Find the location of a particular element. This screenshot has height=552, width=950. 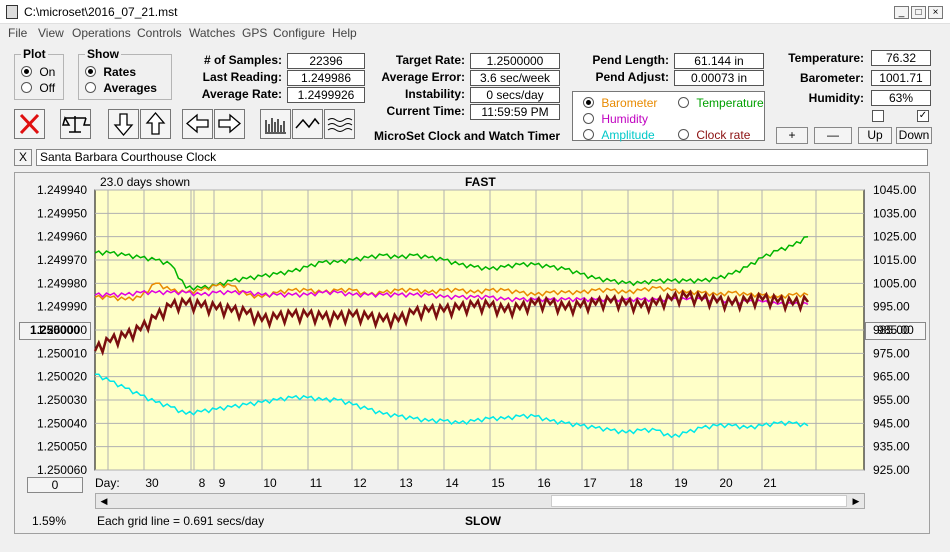

x-tick-label: 13 is located at coordinates (406, 483).